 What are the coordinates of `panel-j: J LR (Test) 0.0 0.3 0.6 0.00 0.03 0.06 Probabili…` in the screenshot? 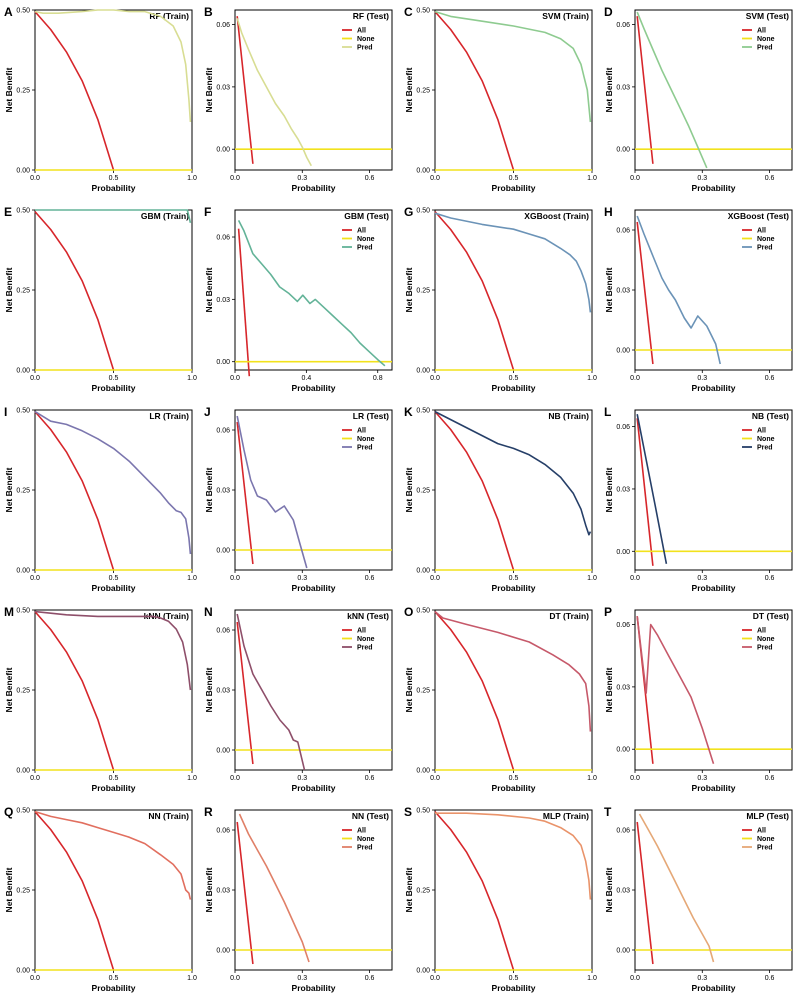 It's located at (298, 499).